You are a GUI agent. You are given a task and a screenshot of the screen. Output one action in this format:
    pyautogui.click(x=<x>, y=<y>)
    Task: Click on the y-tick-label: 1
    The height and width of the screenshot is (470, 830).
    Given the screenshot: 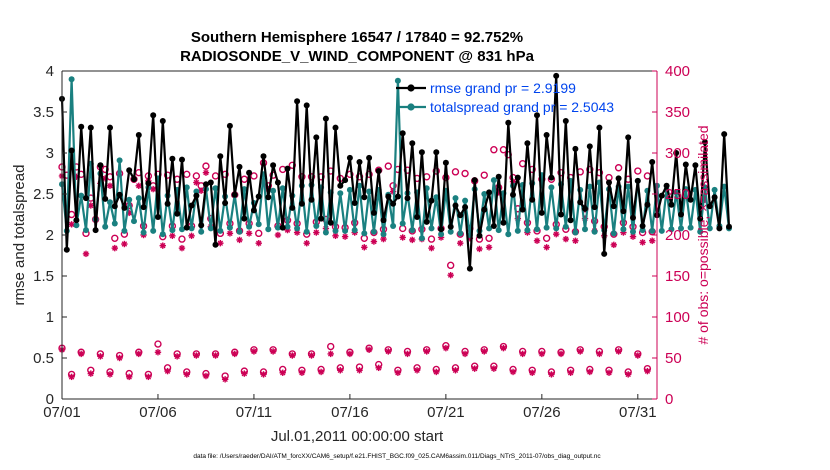 What is the action you would take?
    pyautogui.click(x=50, y=317)
    